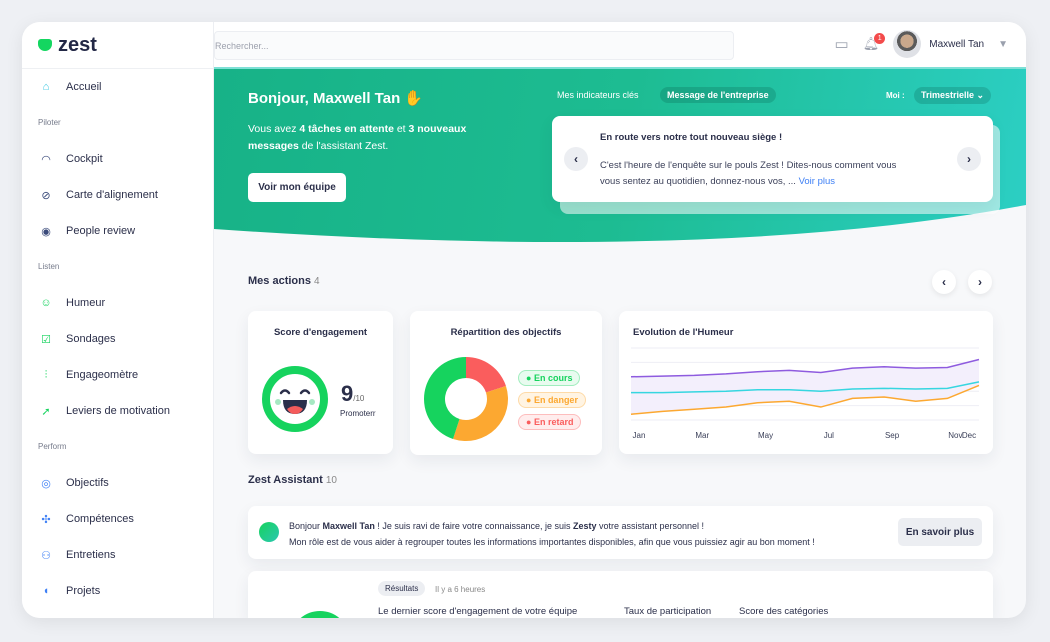 This screenshot has width=1050, height=642. I want to click on users-icon: ⚇, so click(46, 555).